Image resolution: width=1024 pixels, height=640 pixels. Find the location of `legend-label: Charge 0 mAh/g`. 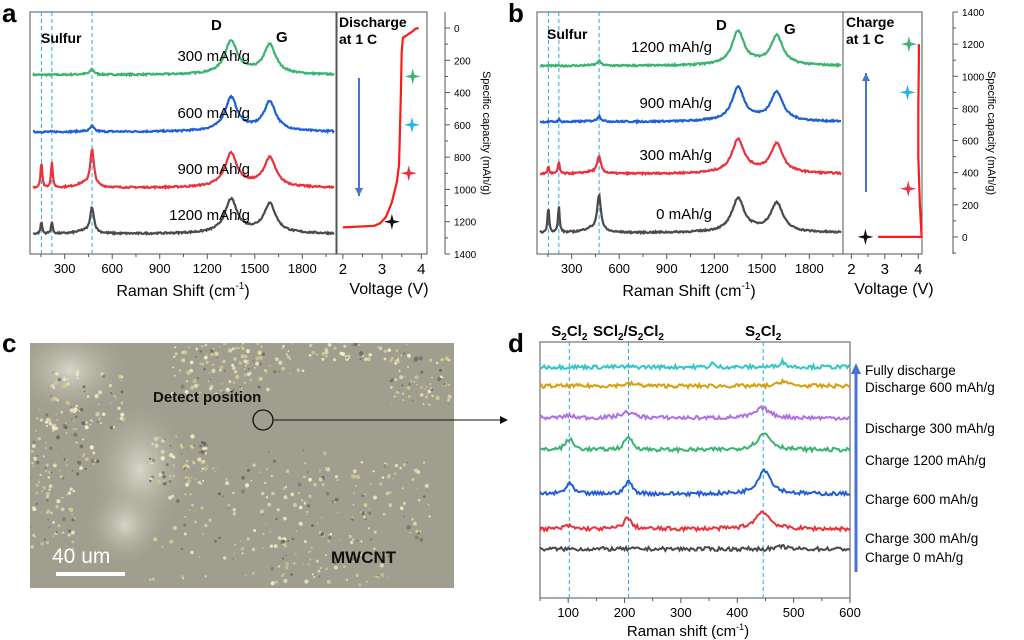

legend-label: Charge 0 mAh/g is located at coordinates (914, 557).